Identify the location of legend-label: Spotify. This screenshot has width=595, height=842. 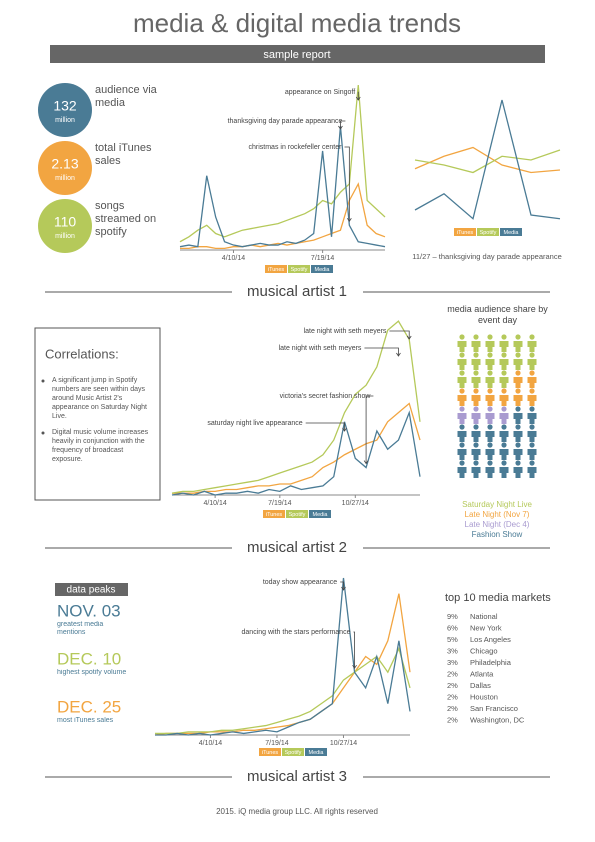
(293, 753).